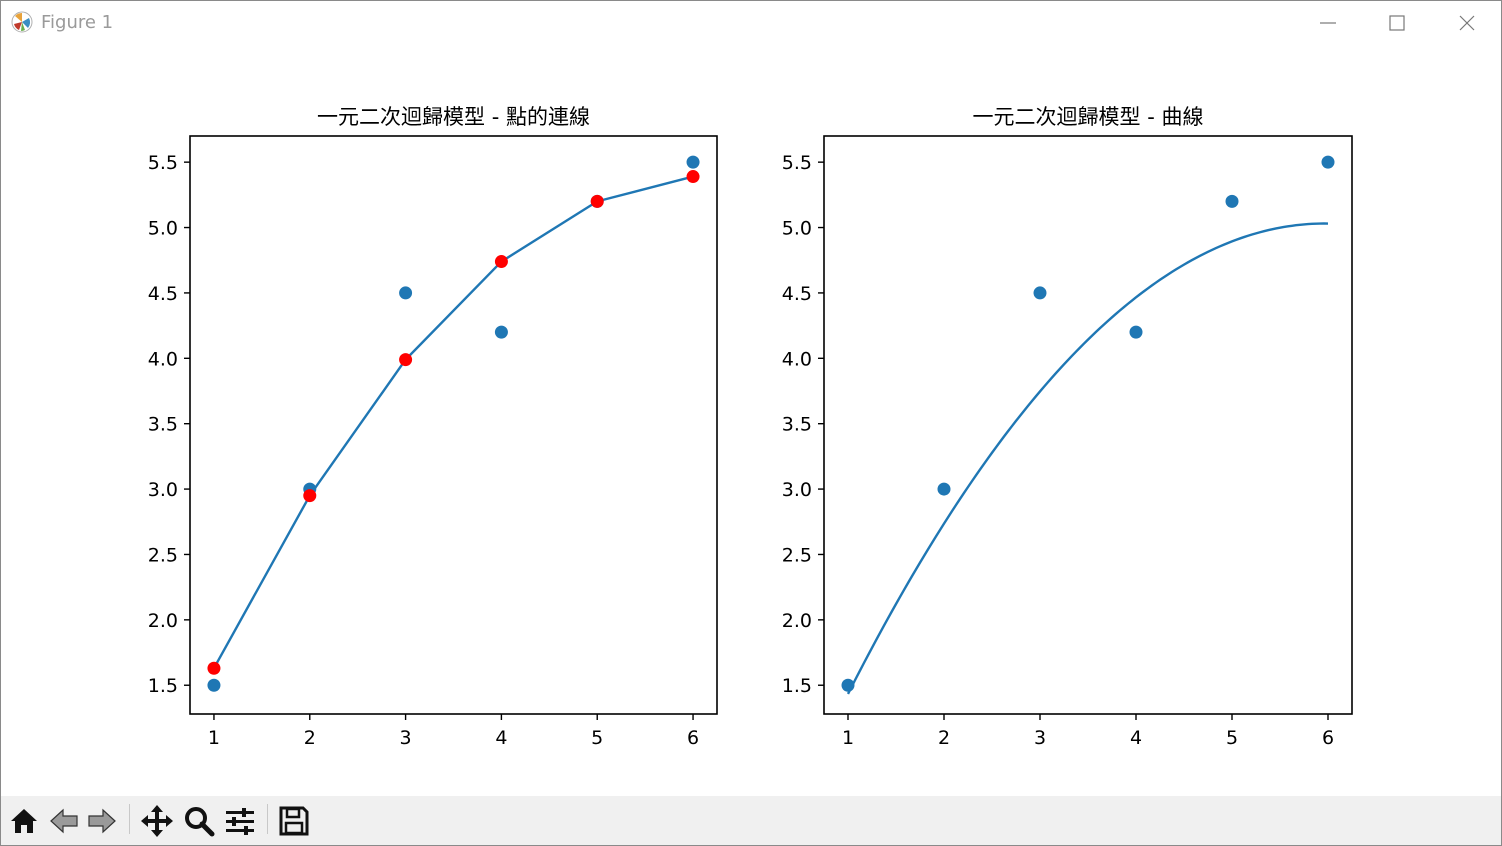 This screenshot has height=846, width=1502. I want to click on pan-icon, so click(157, 821).